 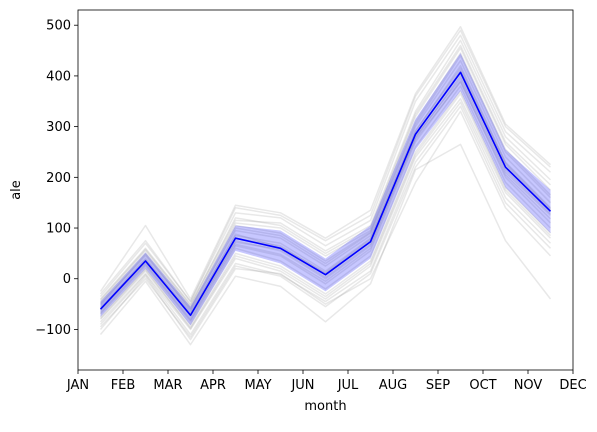 I want to click on y-axis: −100 0 100 200 300 400 500, so click(x=56, y=178).